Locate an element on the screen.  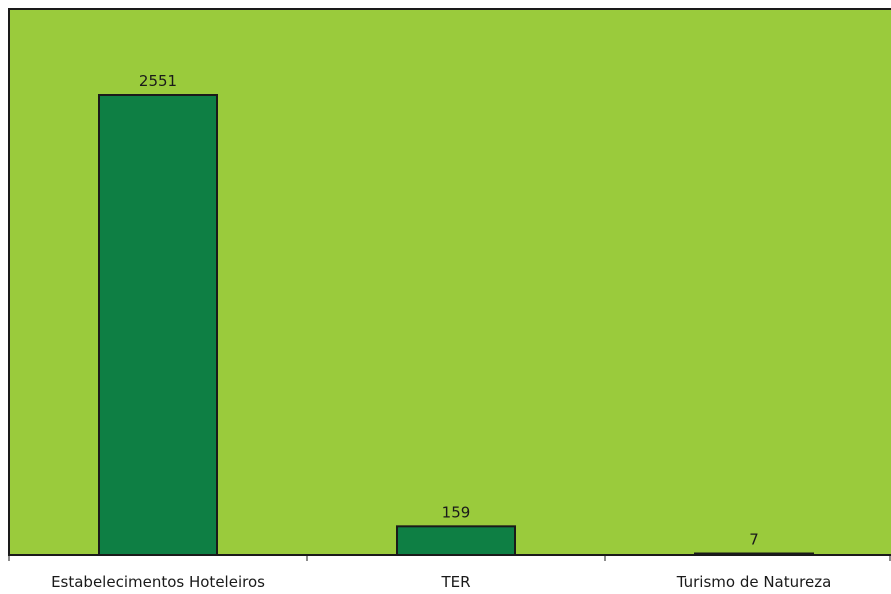
x-tick-label: TER is located at coordinates (455, 582).